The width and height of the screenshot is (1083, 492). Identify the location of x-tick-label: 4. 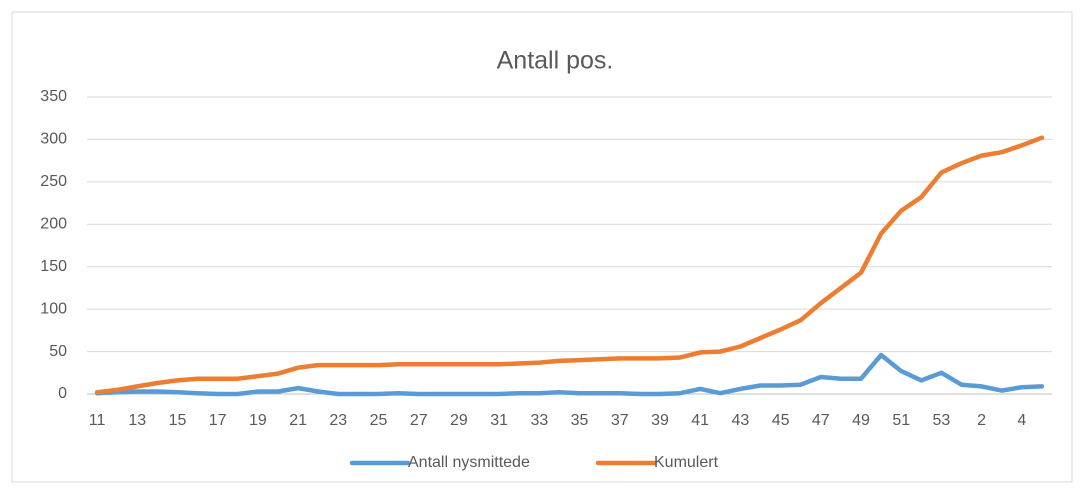
(1021, 420).